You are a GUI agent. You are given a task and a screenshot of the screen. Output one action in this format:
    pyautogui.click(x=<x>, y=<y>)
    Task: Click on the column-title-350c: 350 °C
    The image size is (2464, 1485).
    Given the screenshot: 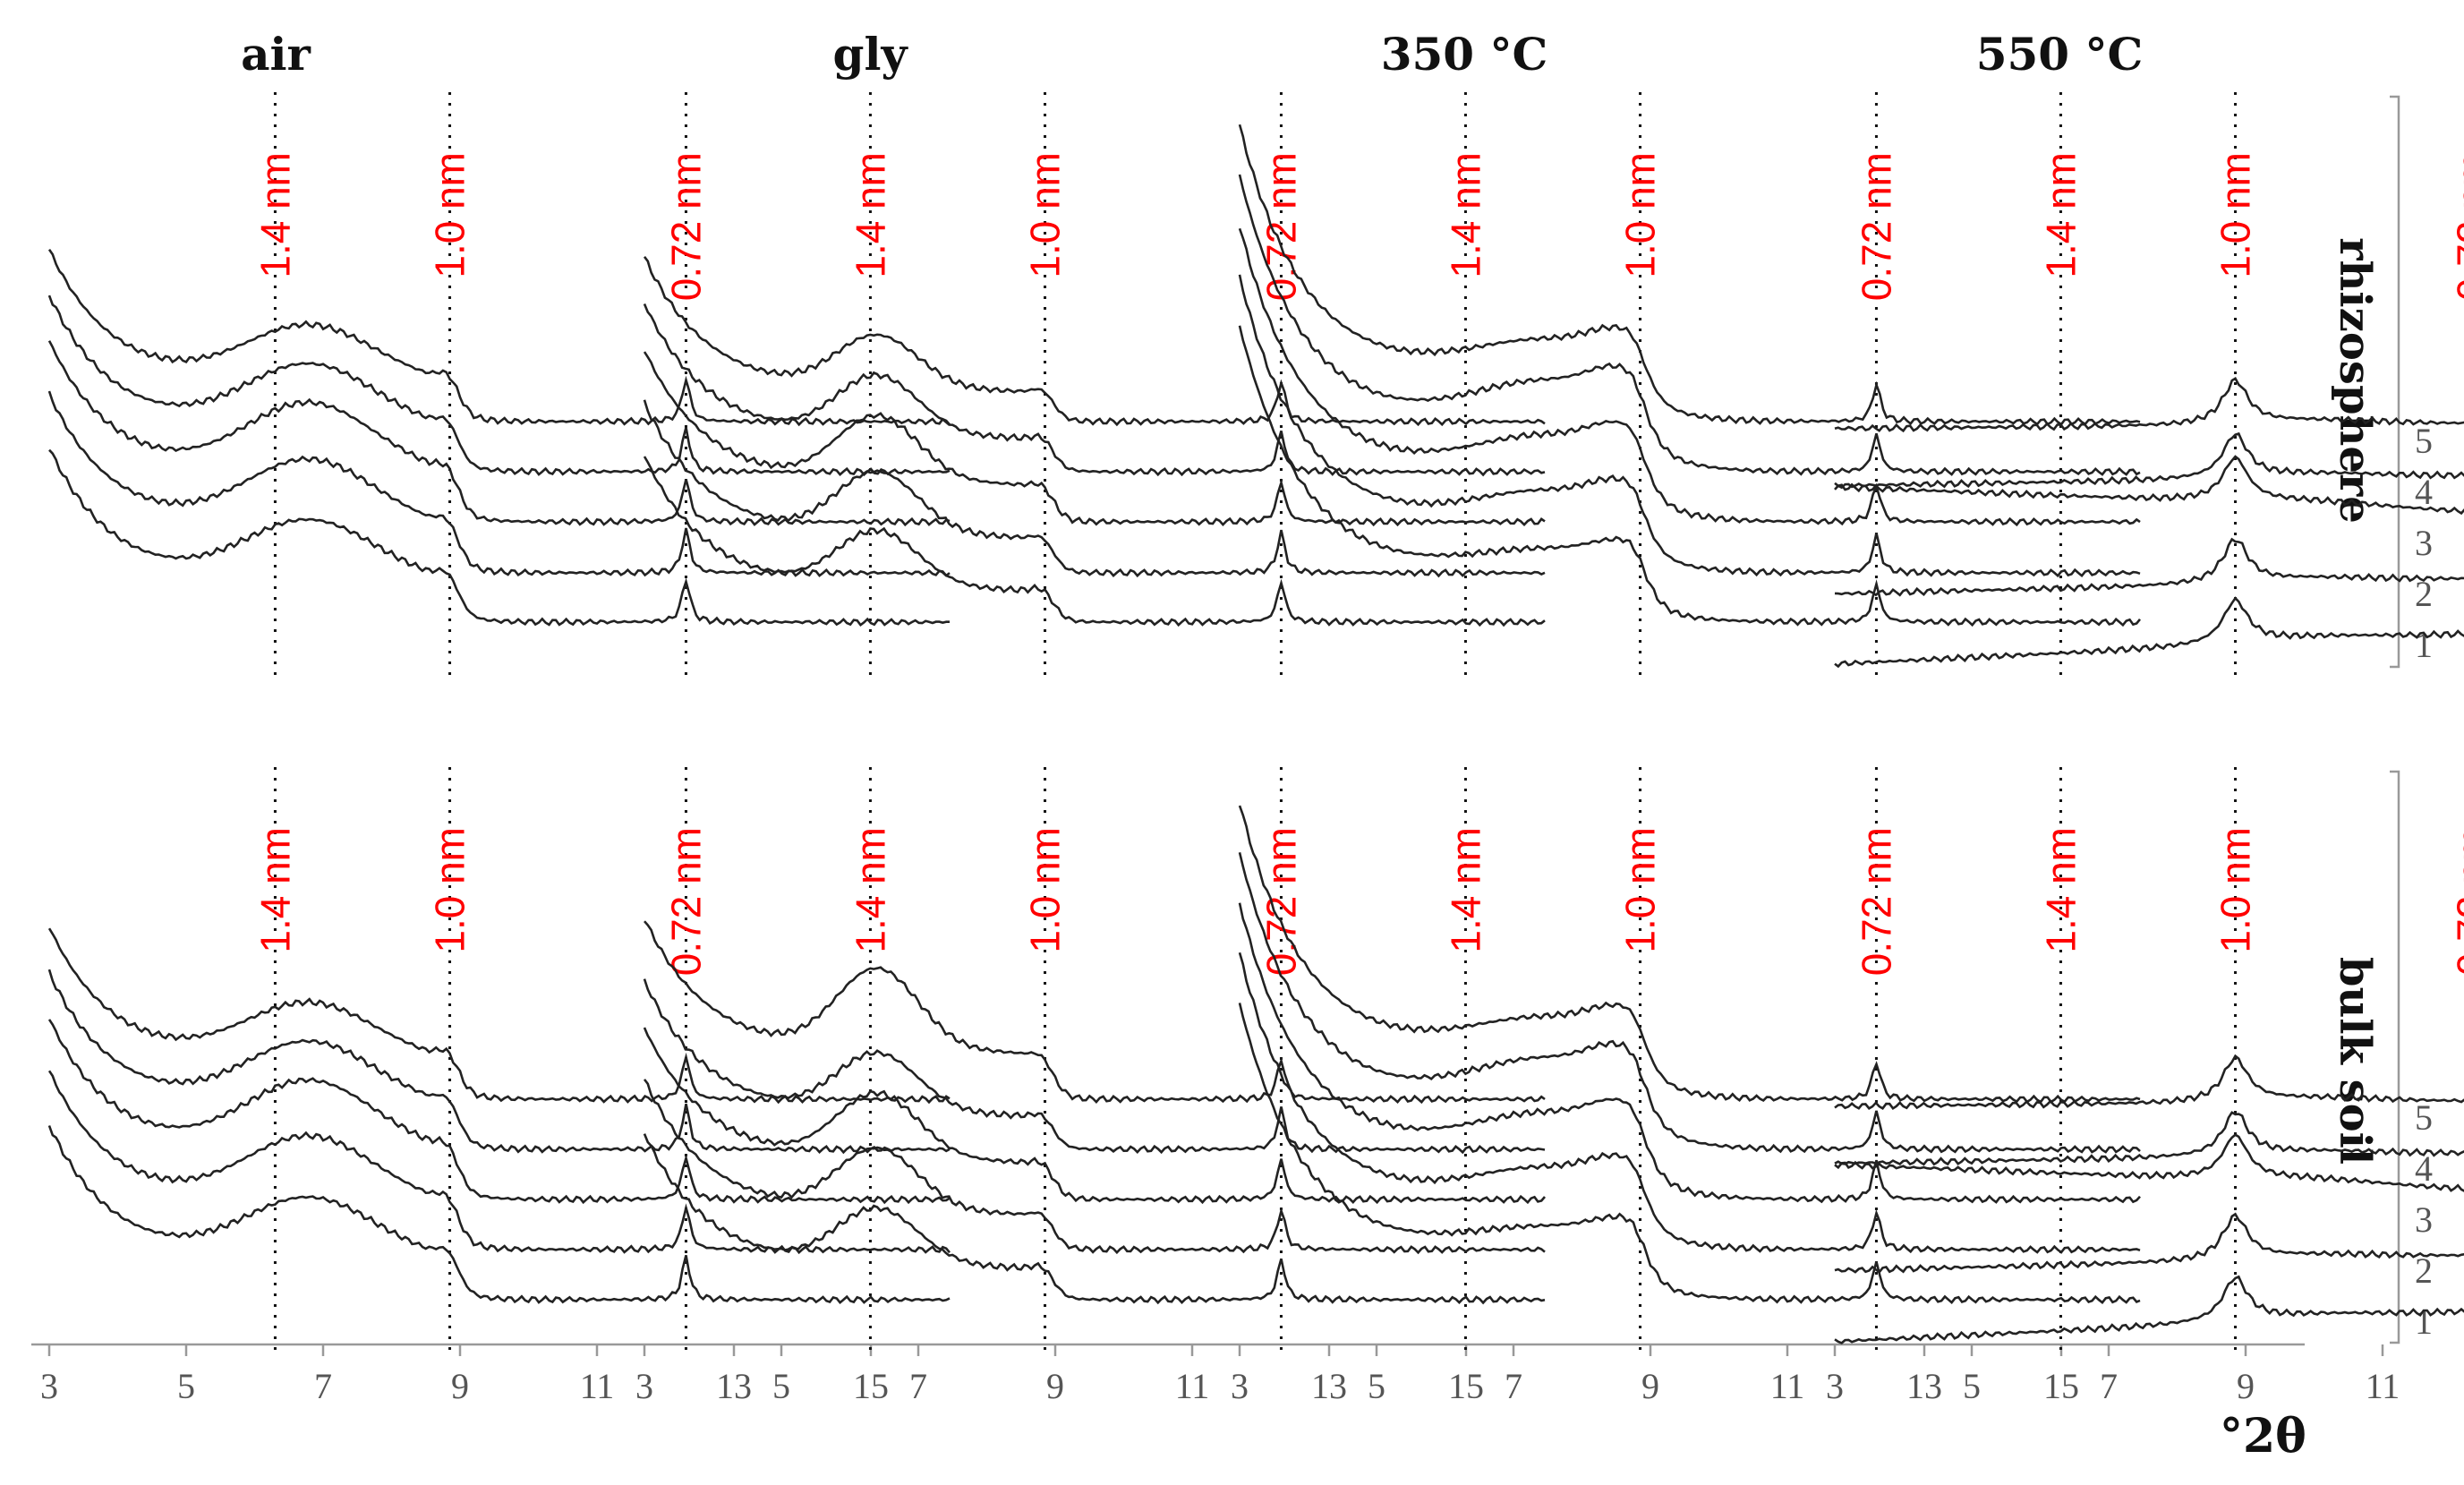 What is the action you would take?
    pyautogui.click(x=1464, y=55)
    